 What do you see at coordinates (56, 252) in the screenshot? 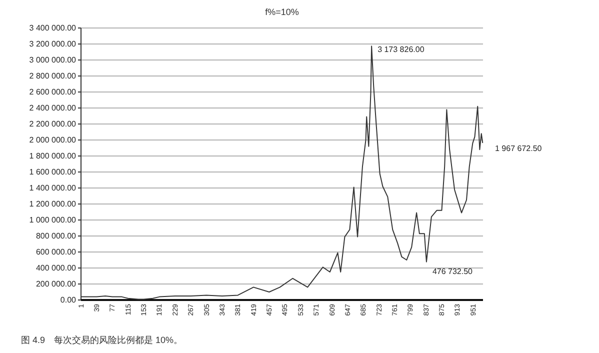
I see `y-tick-label: 600 000.00` at bounding box center [56, 252].